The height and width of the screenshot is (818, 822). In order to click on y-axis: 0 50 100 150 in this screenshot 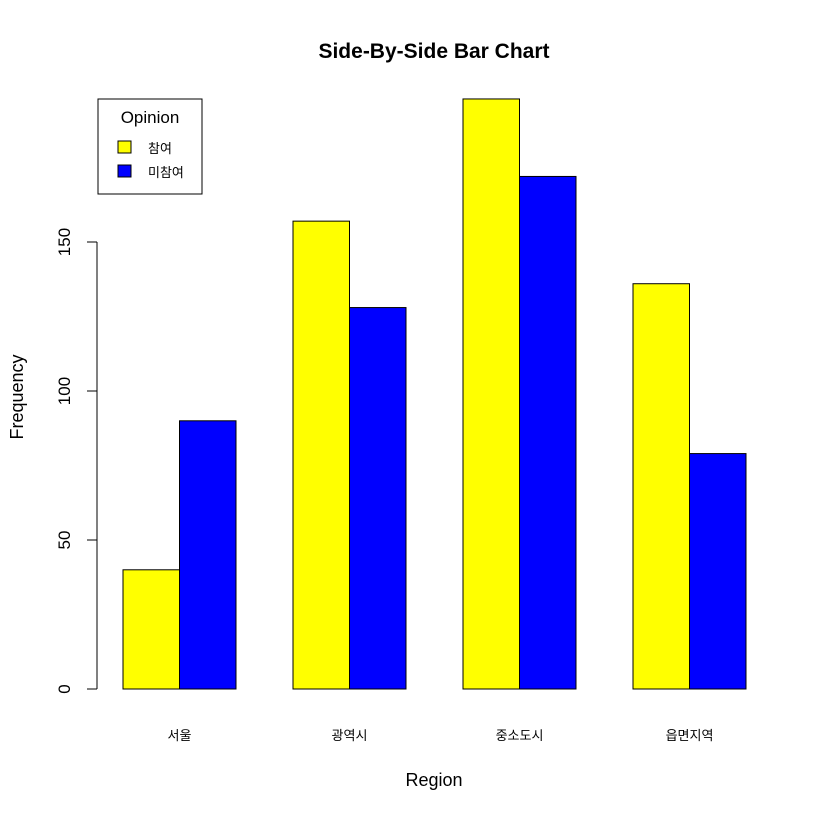, I will do `click(76, 461)`.